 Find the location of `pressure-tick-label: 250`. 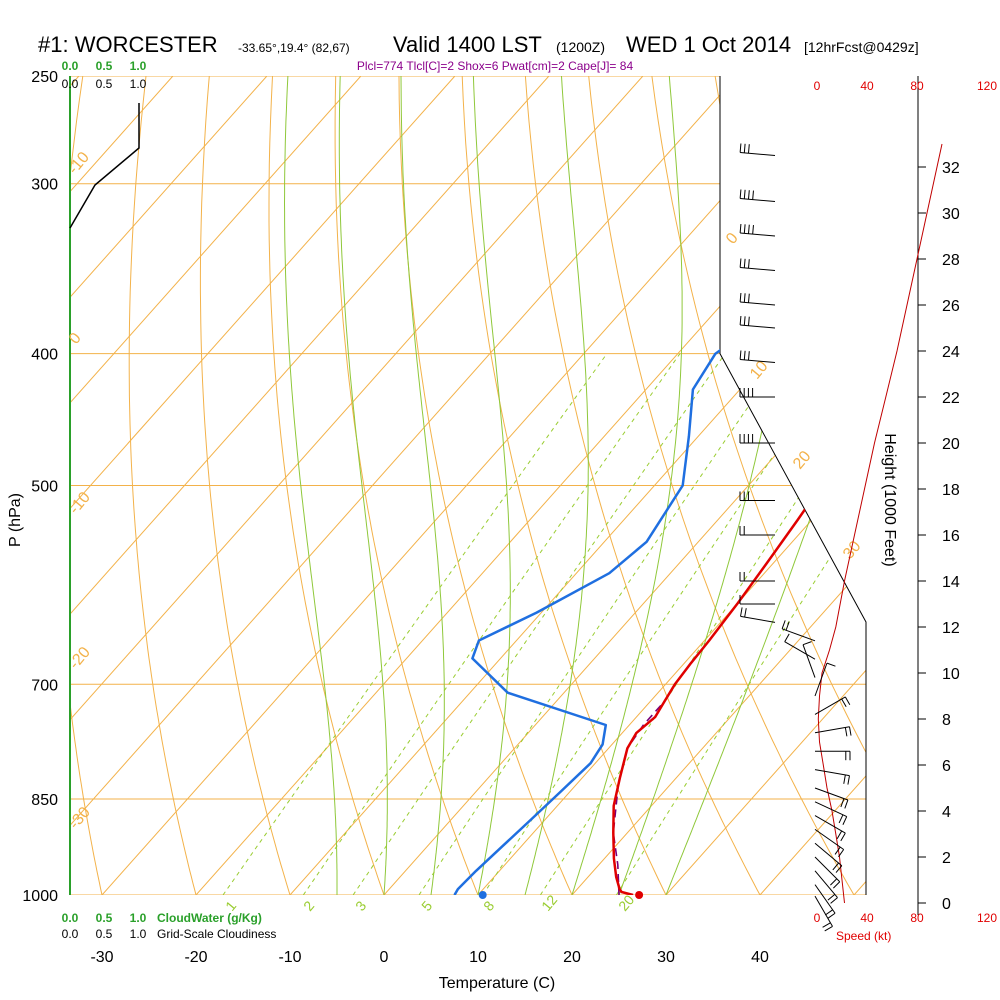

pressure-tick-label: 250 is located at coordinates (44, 77).